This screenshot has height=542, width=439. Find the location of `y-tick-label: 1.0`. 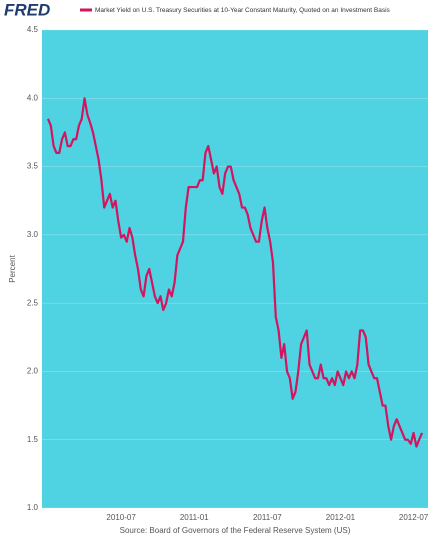

y-tick-label: 1.0 is located at coordinates (33, 507).